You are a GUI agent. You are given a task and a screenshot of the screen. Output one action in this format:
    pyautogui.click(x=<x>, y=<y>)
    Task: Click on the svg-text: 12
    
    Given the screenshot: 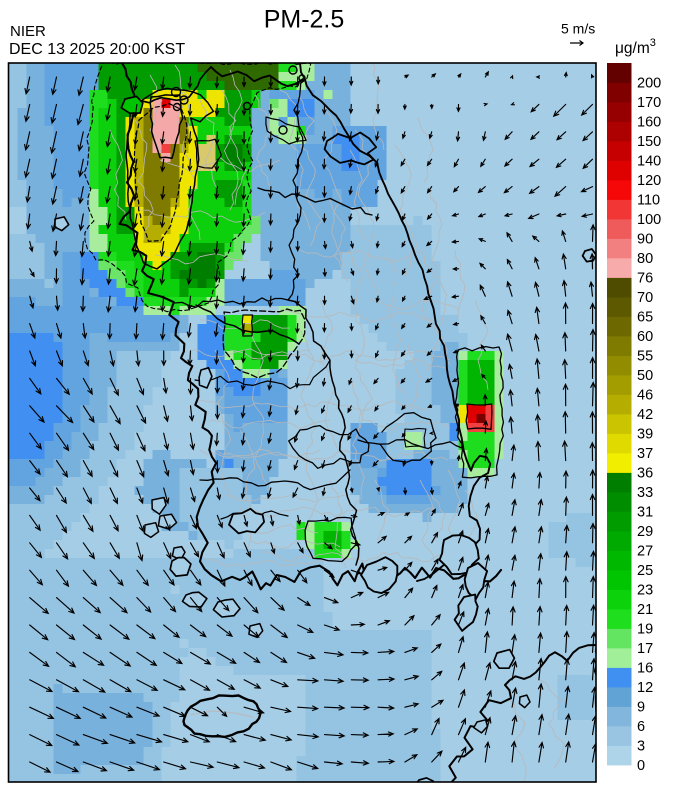 What is the action you would take?
    pyautogui.click(x=645, y=688)
    